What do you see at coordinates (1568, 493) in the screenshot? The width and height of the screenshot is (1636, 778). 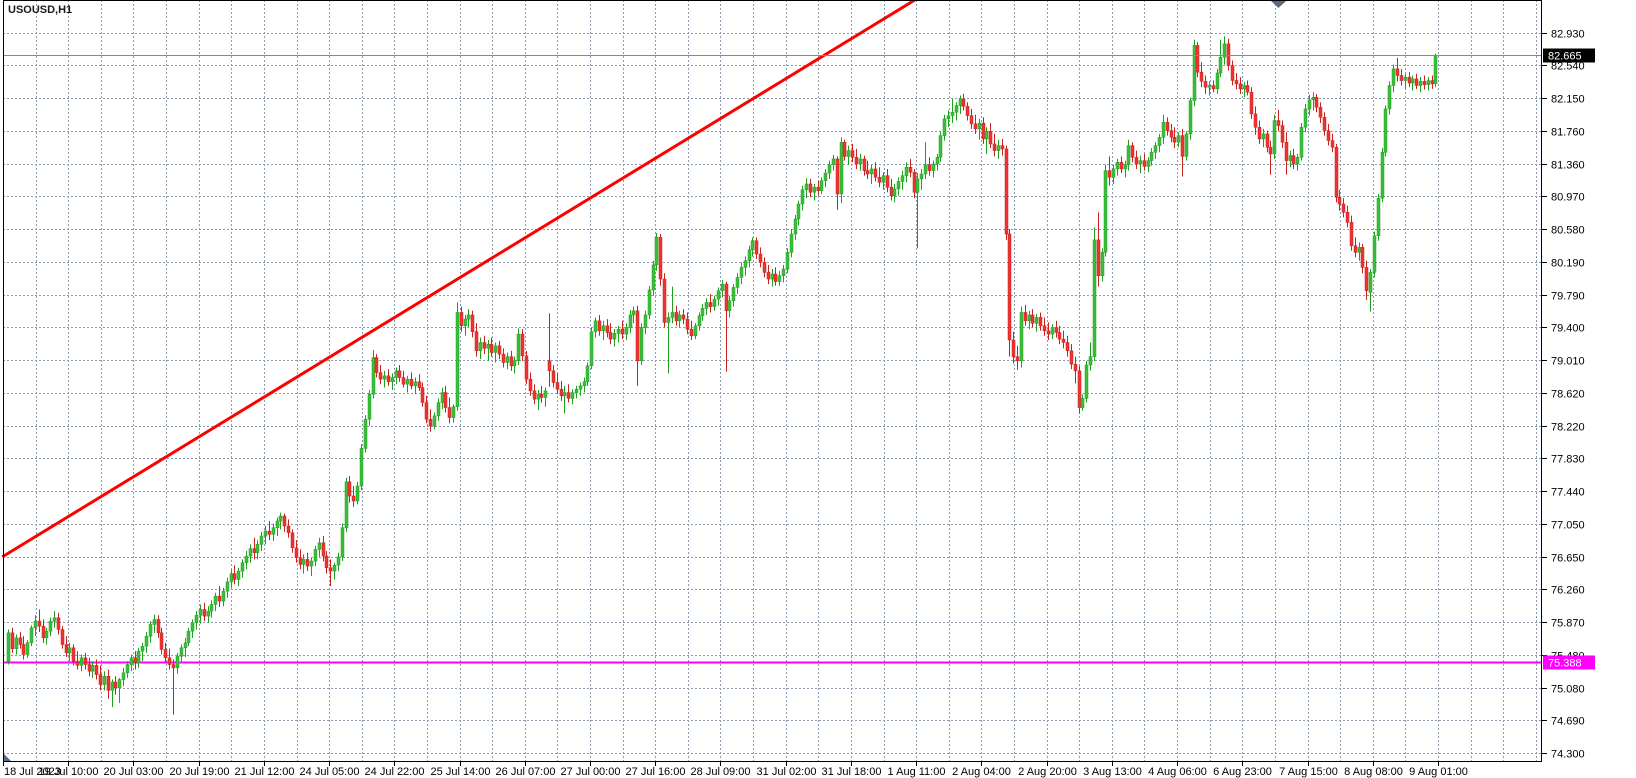 I see `price-axis-label: 77.440` at bounding box center [1568, 493].